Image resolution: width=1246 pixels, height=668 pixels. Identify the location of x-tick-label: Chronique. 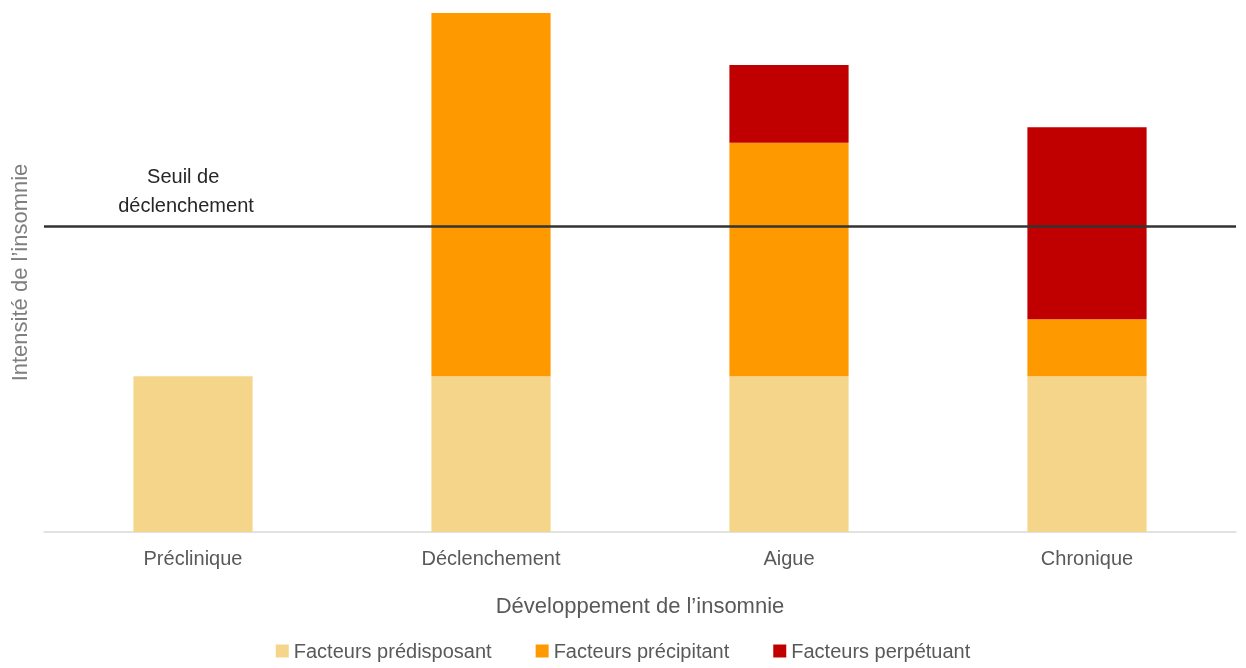
(1087, 558).